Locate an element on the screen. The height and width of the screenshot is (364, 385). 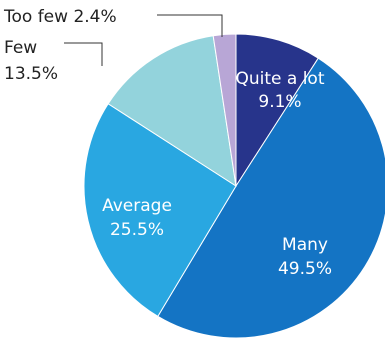
pie-slice-few is located at coordinates (172, 111).